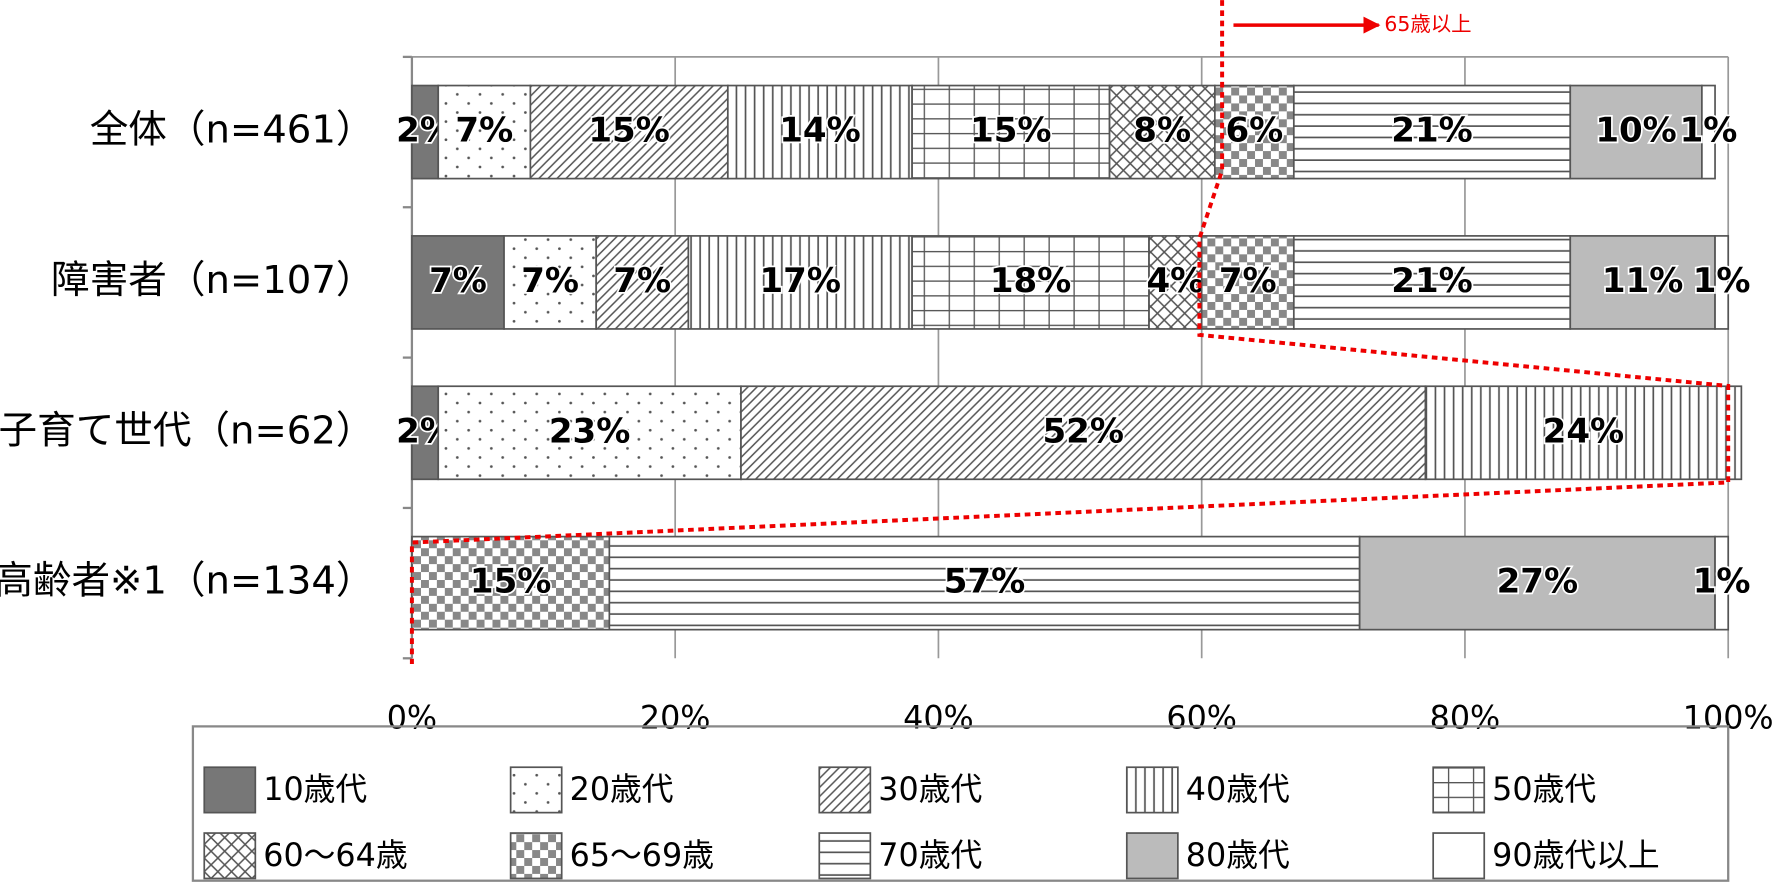 This screenshot has width=1777, height=886. What do you see at coordinates (1544, 790) in the screenshot?
I see `legend-label: 50歳代` at bounding box center [1544, 790].